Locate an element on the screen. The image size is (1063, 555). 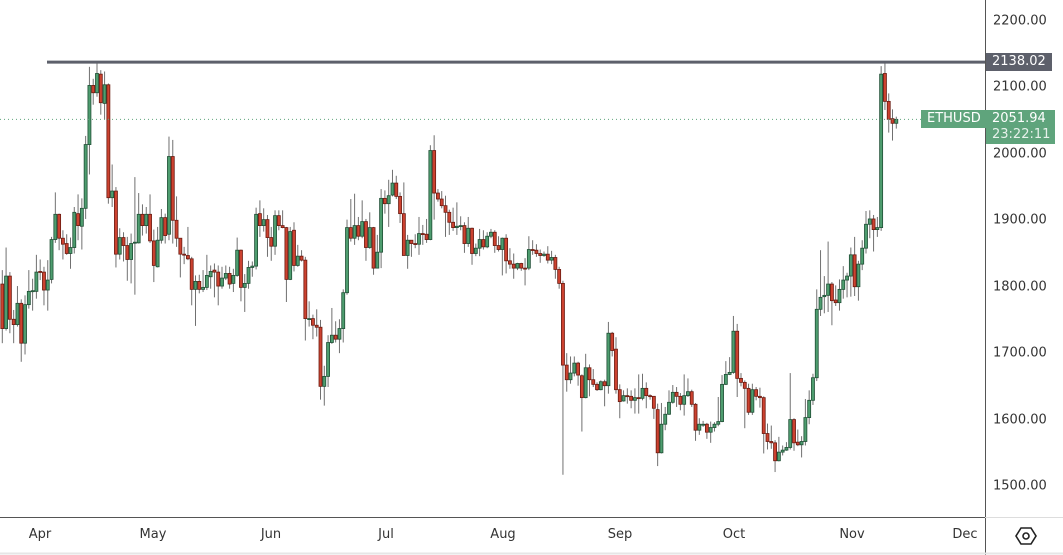
price-tick-label: 1500.00 is located at coordinates (1020, 486).